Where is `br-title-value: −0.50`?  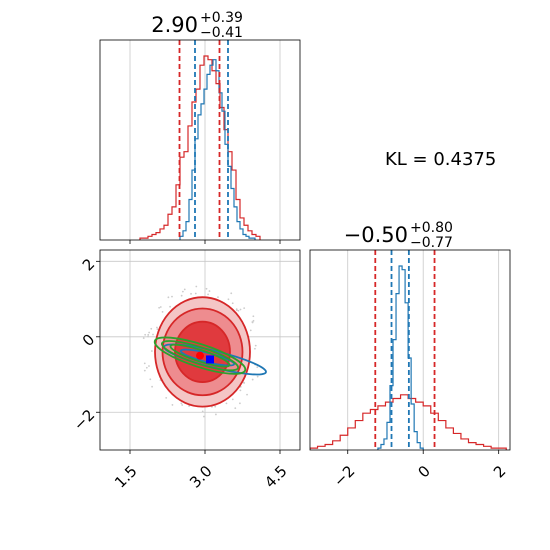
br-title-value: −0.50 is located at coordinates (376, 235).